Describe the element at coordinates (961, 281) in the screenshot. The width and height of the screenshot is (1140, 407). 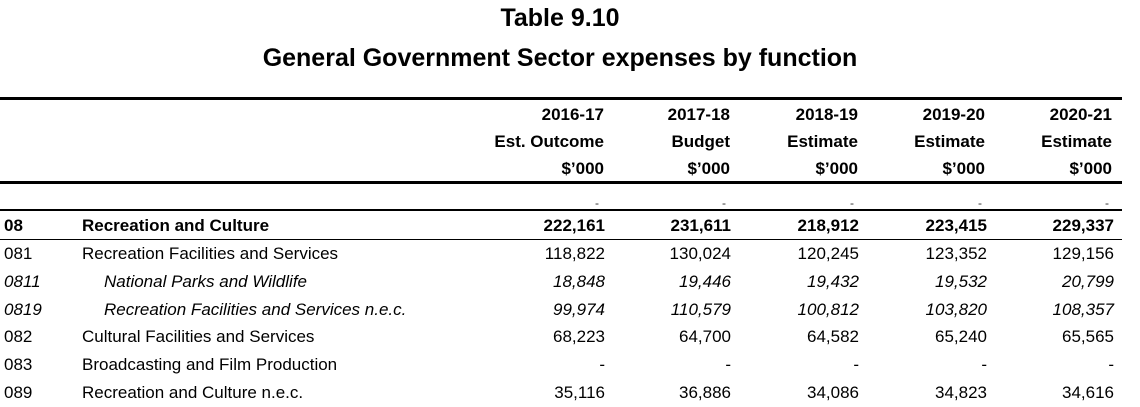
I see `row-value: 19,532` at that location.